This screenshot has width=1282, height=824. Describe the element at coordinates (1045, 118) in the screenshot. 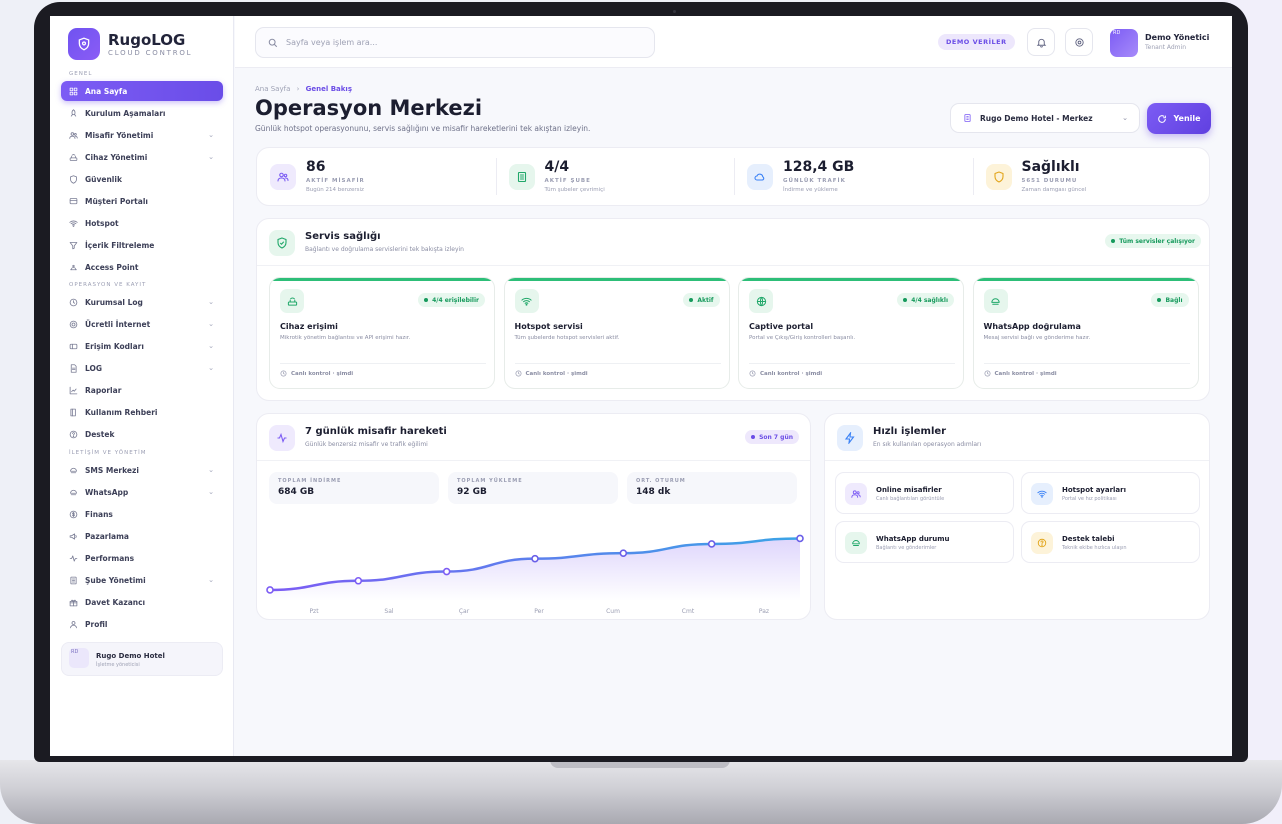

I see `branch-select: Rugo Demo Hotel - Merkez ⌄` at that location.